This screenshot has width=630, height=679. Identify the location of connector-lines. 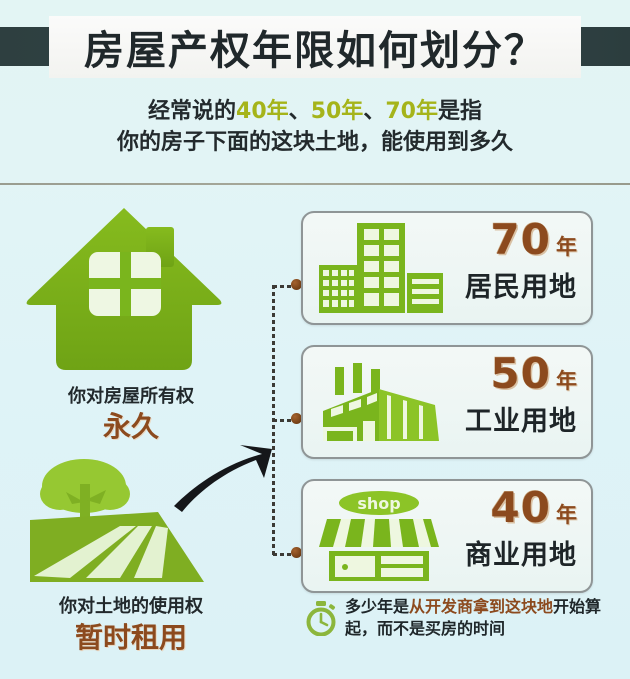
(282, 395).